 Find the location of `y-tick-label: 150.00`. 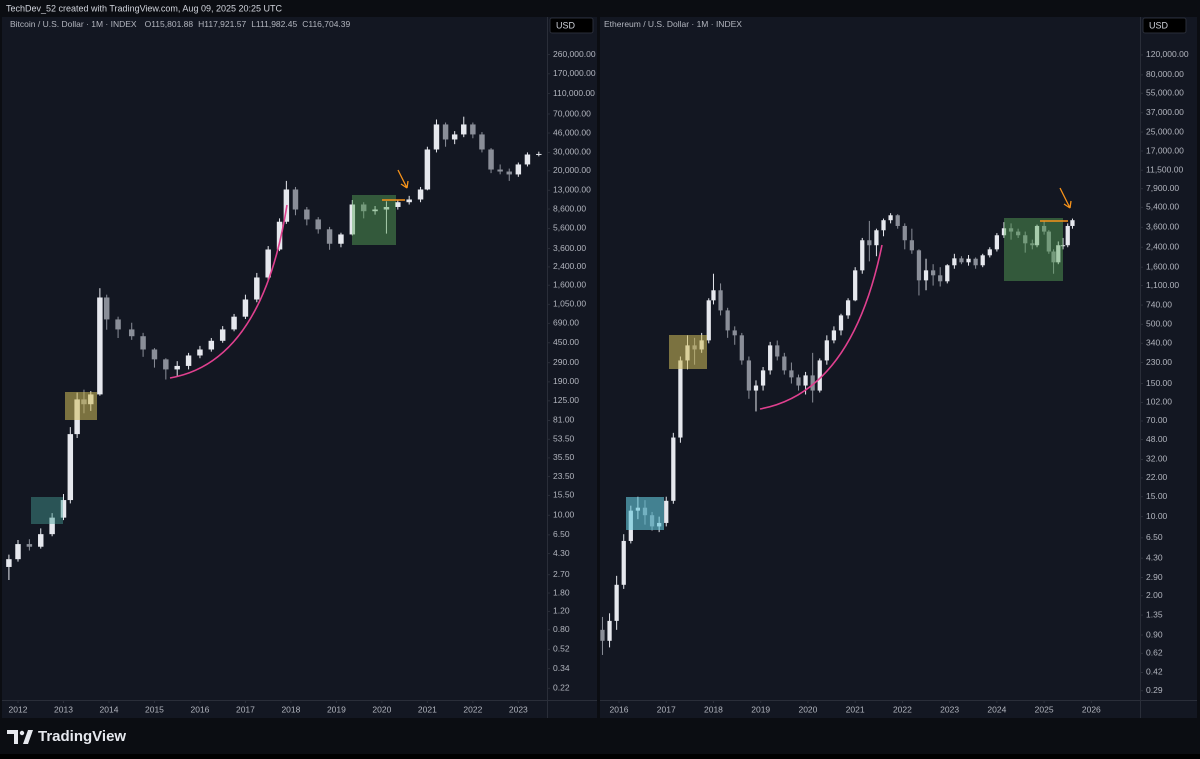

y-tick-label: 150.00 is located at coordinates (1159, 383).